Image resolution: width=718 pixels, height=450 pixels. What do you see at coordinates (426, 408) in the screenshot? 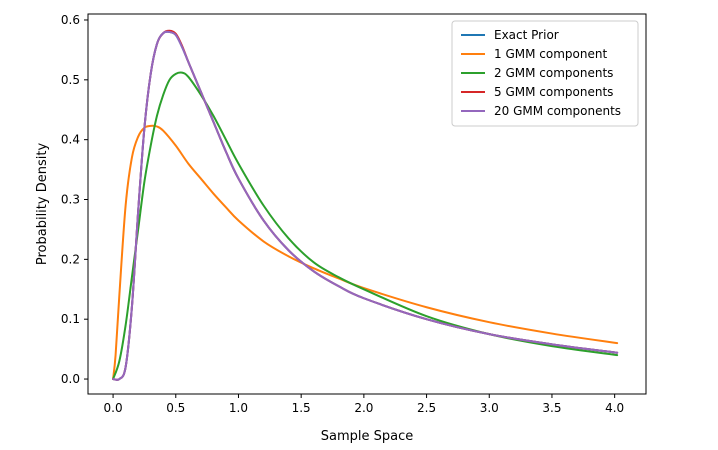
I see `x-tick-label: 2.5` at bounding box center [426, 408].